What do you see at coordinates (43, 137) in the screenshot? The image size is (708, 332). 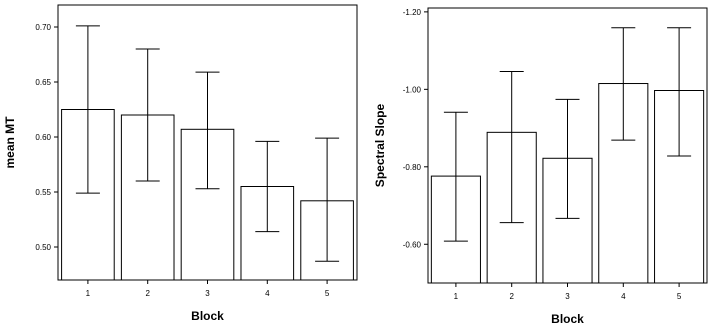 I see `y-tick-label: 0.60` at bounding box center [43, 137].